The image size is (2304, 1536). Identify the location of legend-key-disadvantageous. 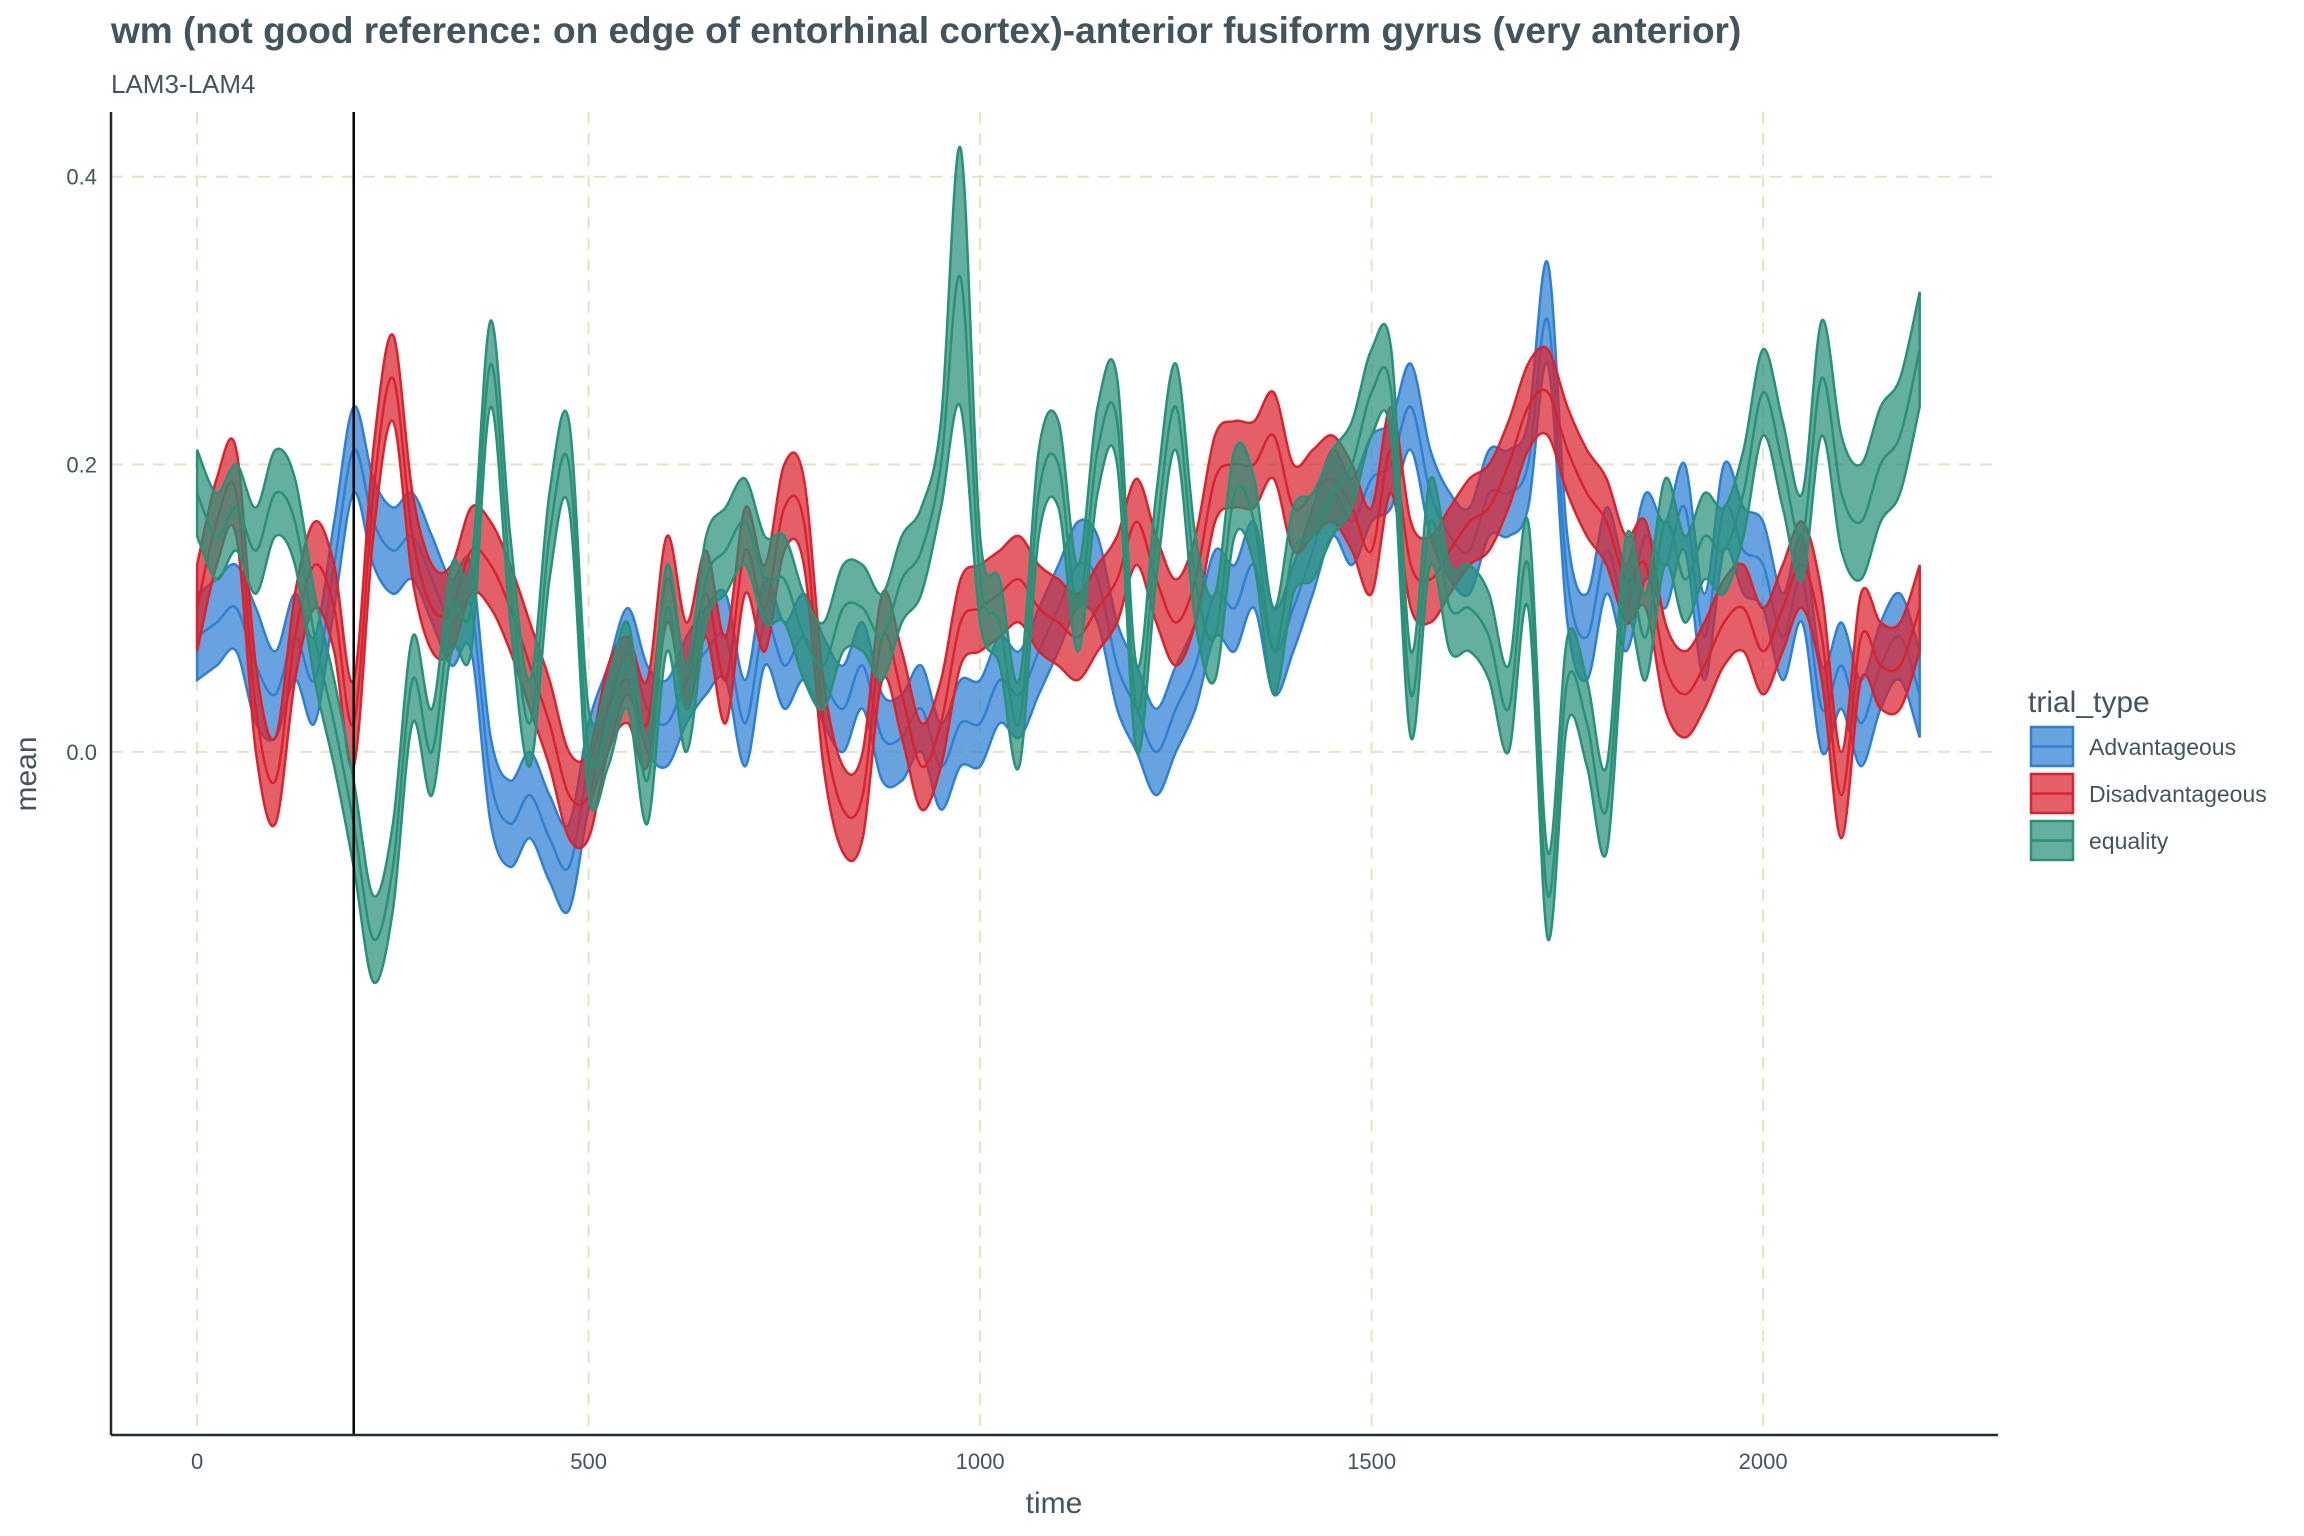
(2052, 793).